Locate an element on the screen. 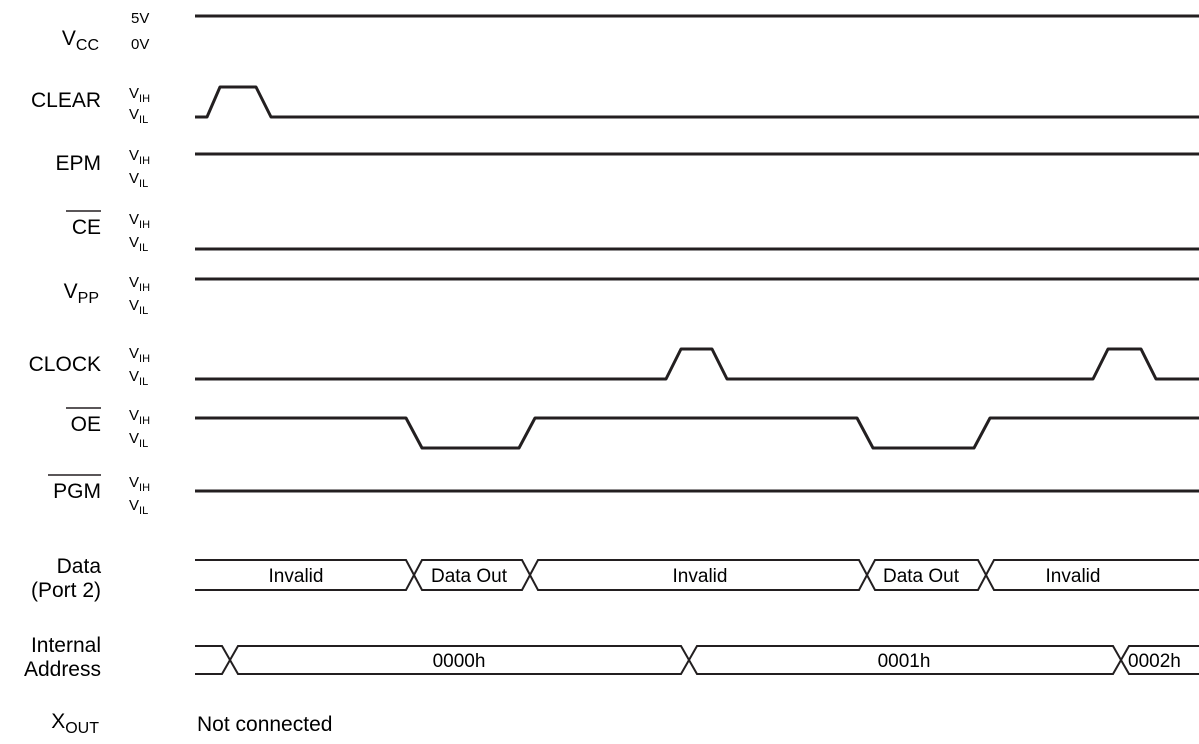 The width and height of the screenshot is (1199, 744). vcc-label: VCC is located at coordinates (80, 40).